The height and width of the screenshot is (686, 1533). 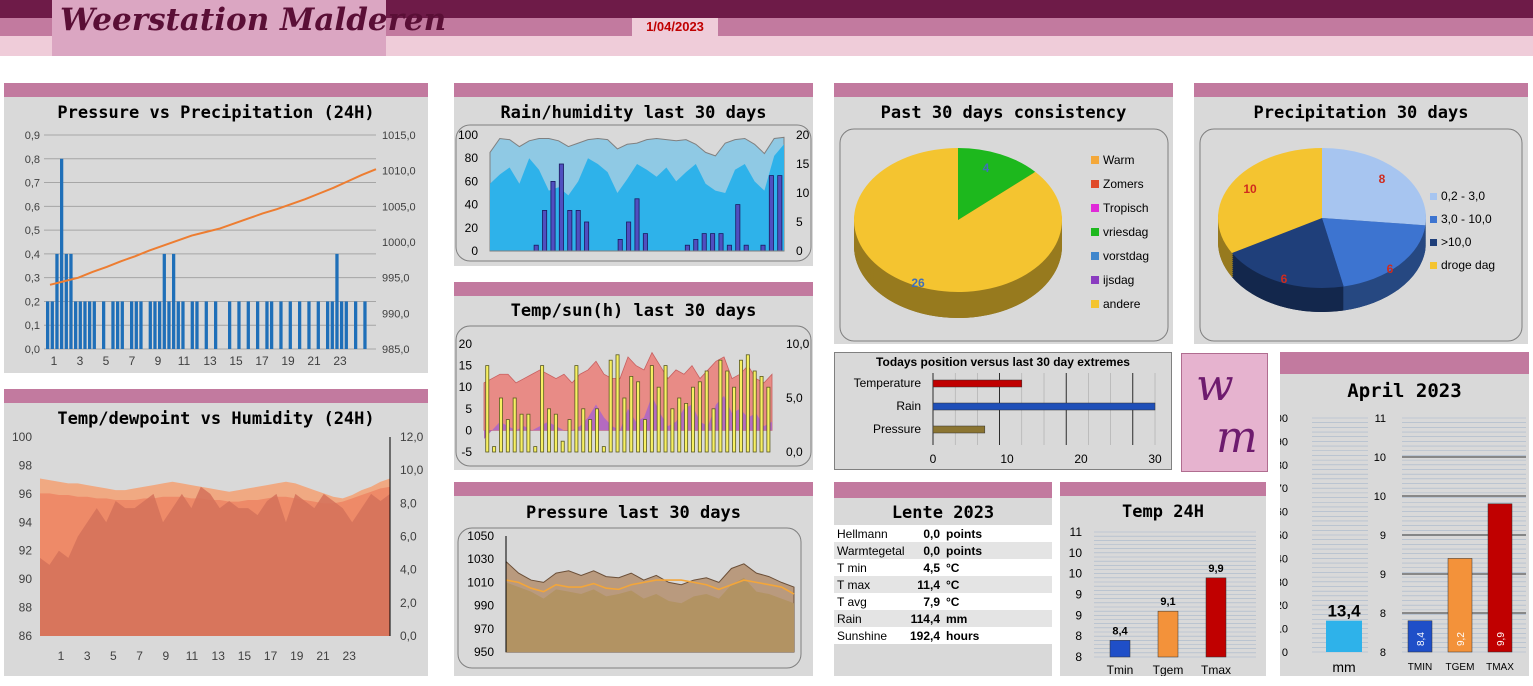 What do you see at coordinates (798, 344) in the screenshot?
I see `y2-tick-label: 10,0` at bounding box center [798, 344].